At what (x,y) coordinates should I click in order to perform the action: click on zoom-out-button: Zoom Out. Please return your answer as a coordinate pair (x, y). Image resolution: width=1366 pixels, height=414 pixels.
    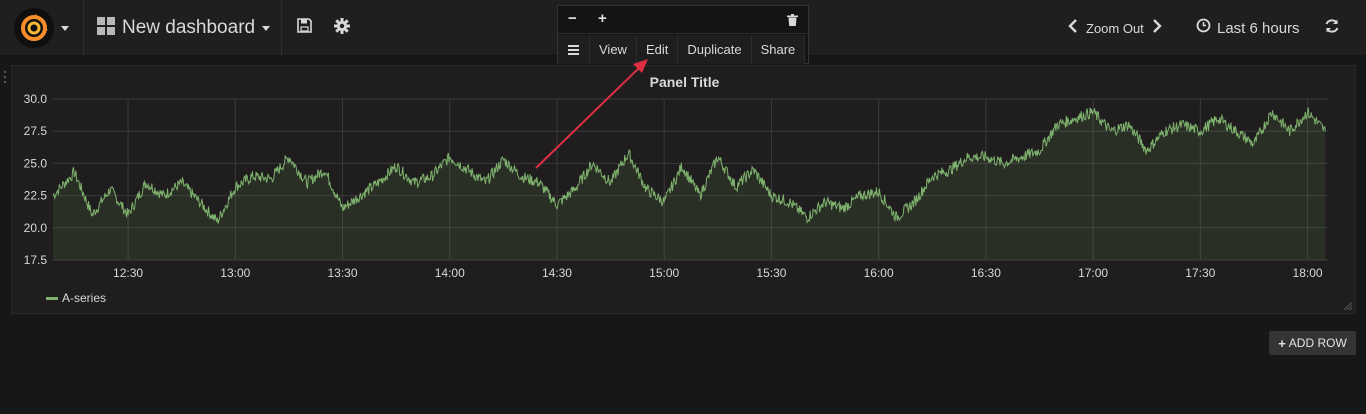
    Looking at the image, I should click on (1115, 28).